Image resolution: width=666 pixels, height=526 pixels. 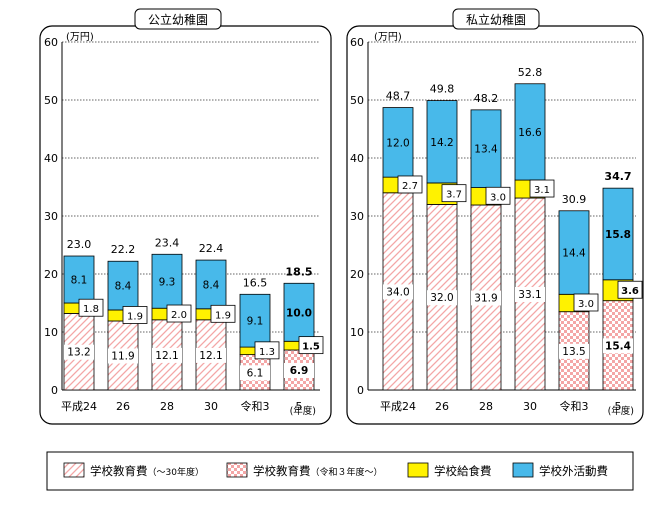 What do you see at coordinates (255, 322) in the screenshot?
I see `data-label-activity: 9.1` at bounding box center [255, 322].